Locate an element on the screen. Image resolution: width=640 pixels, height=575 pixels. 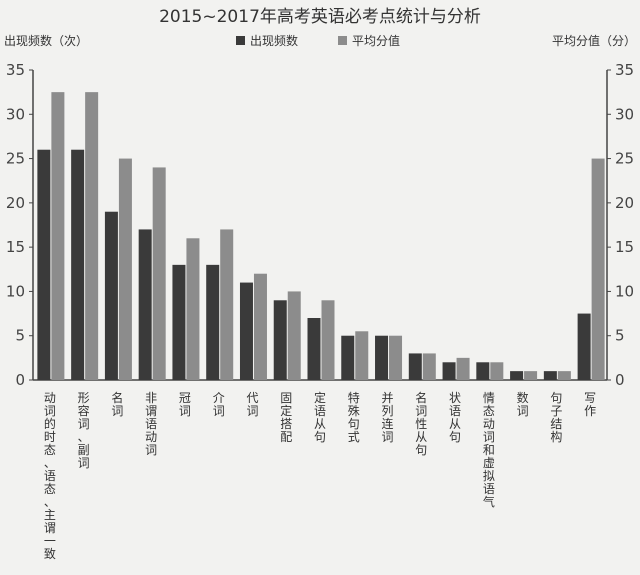
legend-swatch-average-score is located at coordinates (342, 40).